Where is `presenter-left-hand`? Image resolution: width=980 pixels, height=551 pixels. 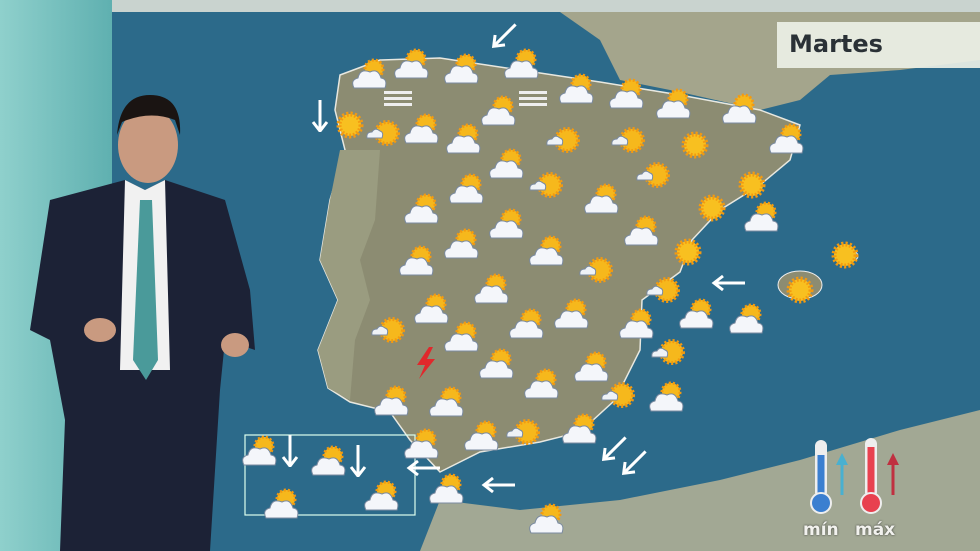 presenter-left-hand is located at coordinates (100, 330).